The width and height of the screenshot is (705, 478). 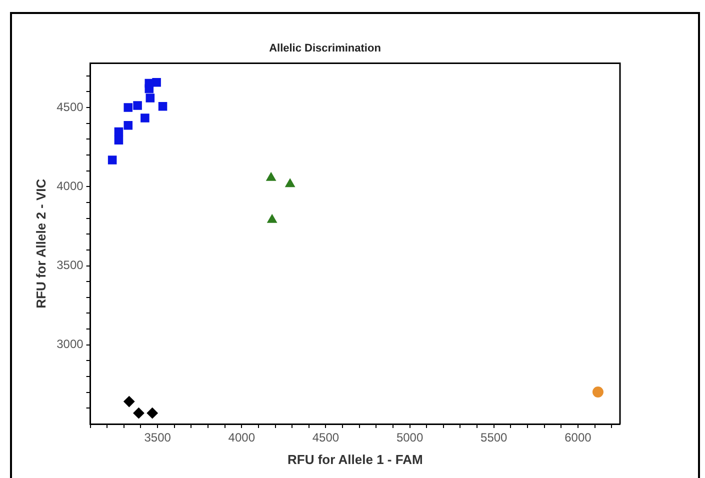 What do you see at coordinates (40, 243) in the screenshot?
I see `y-axis-title: RFU for Allele 2 - VIC` at bounding box center [40, 243].